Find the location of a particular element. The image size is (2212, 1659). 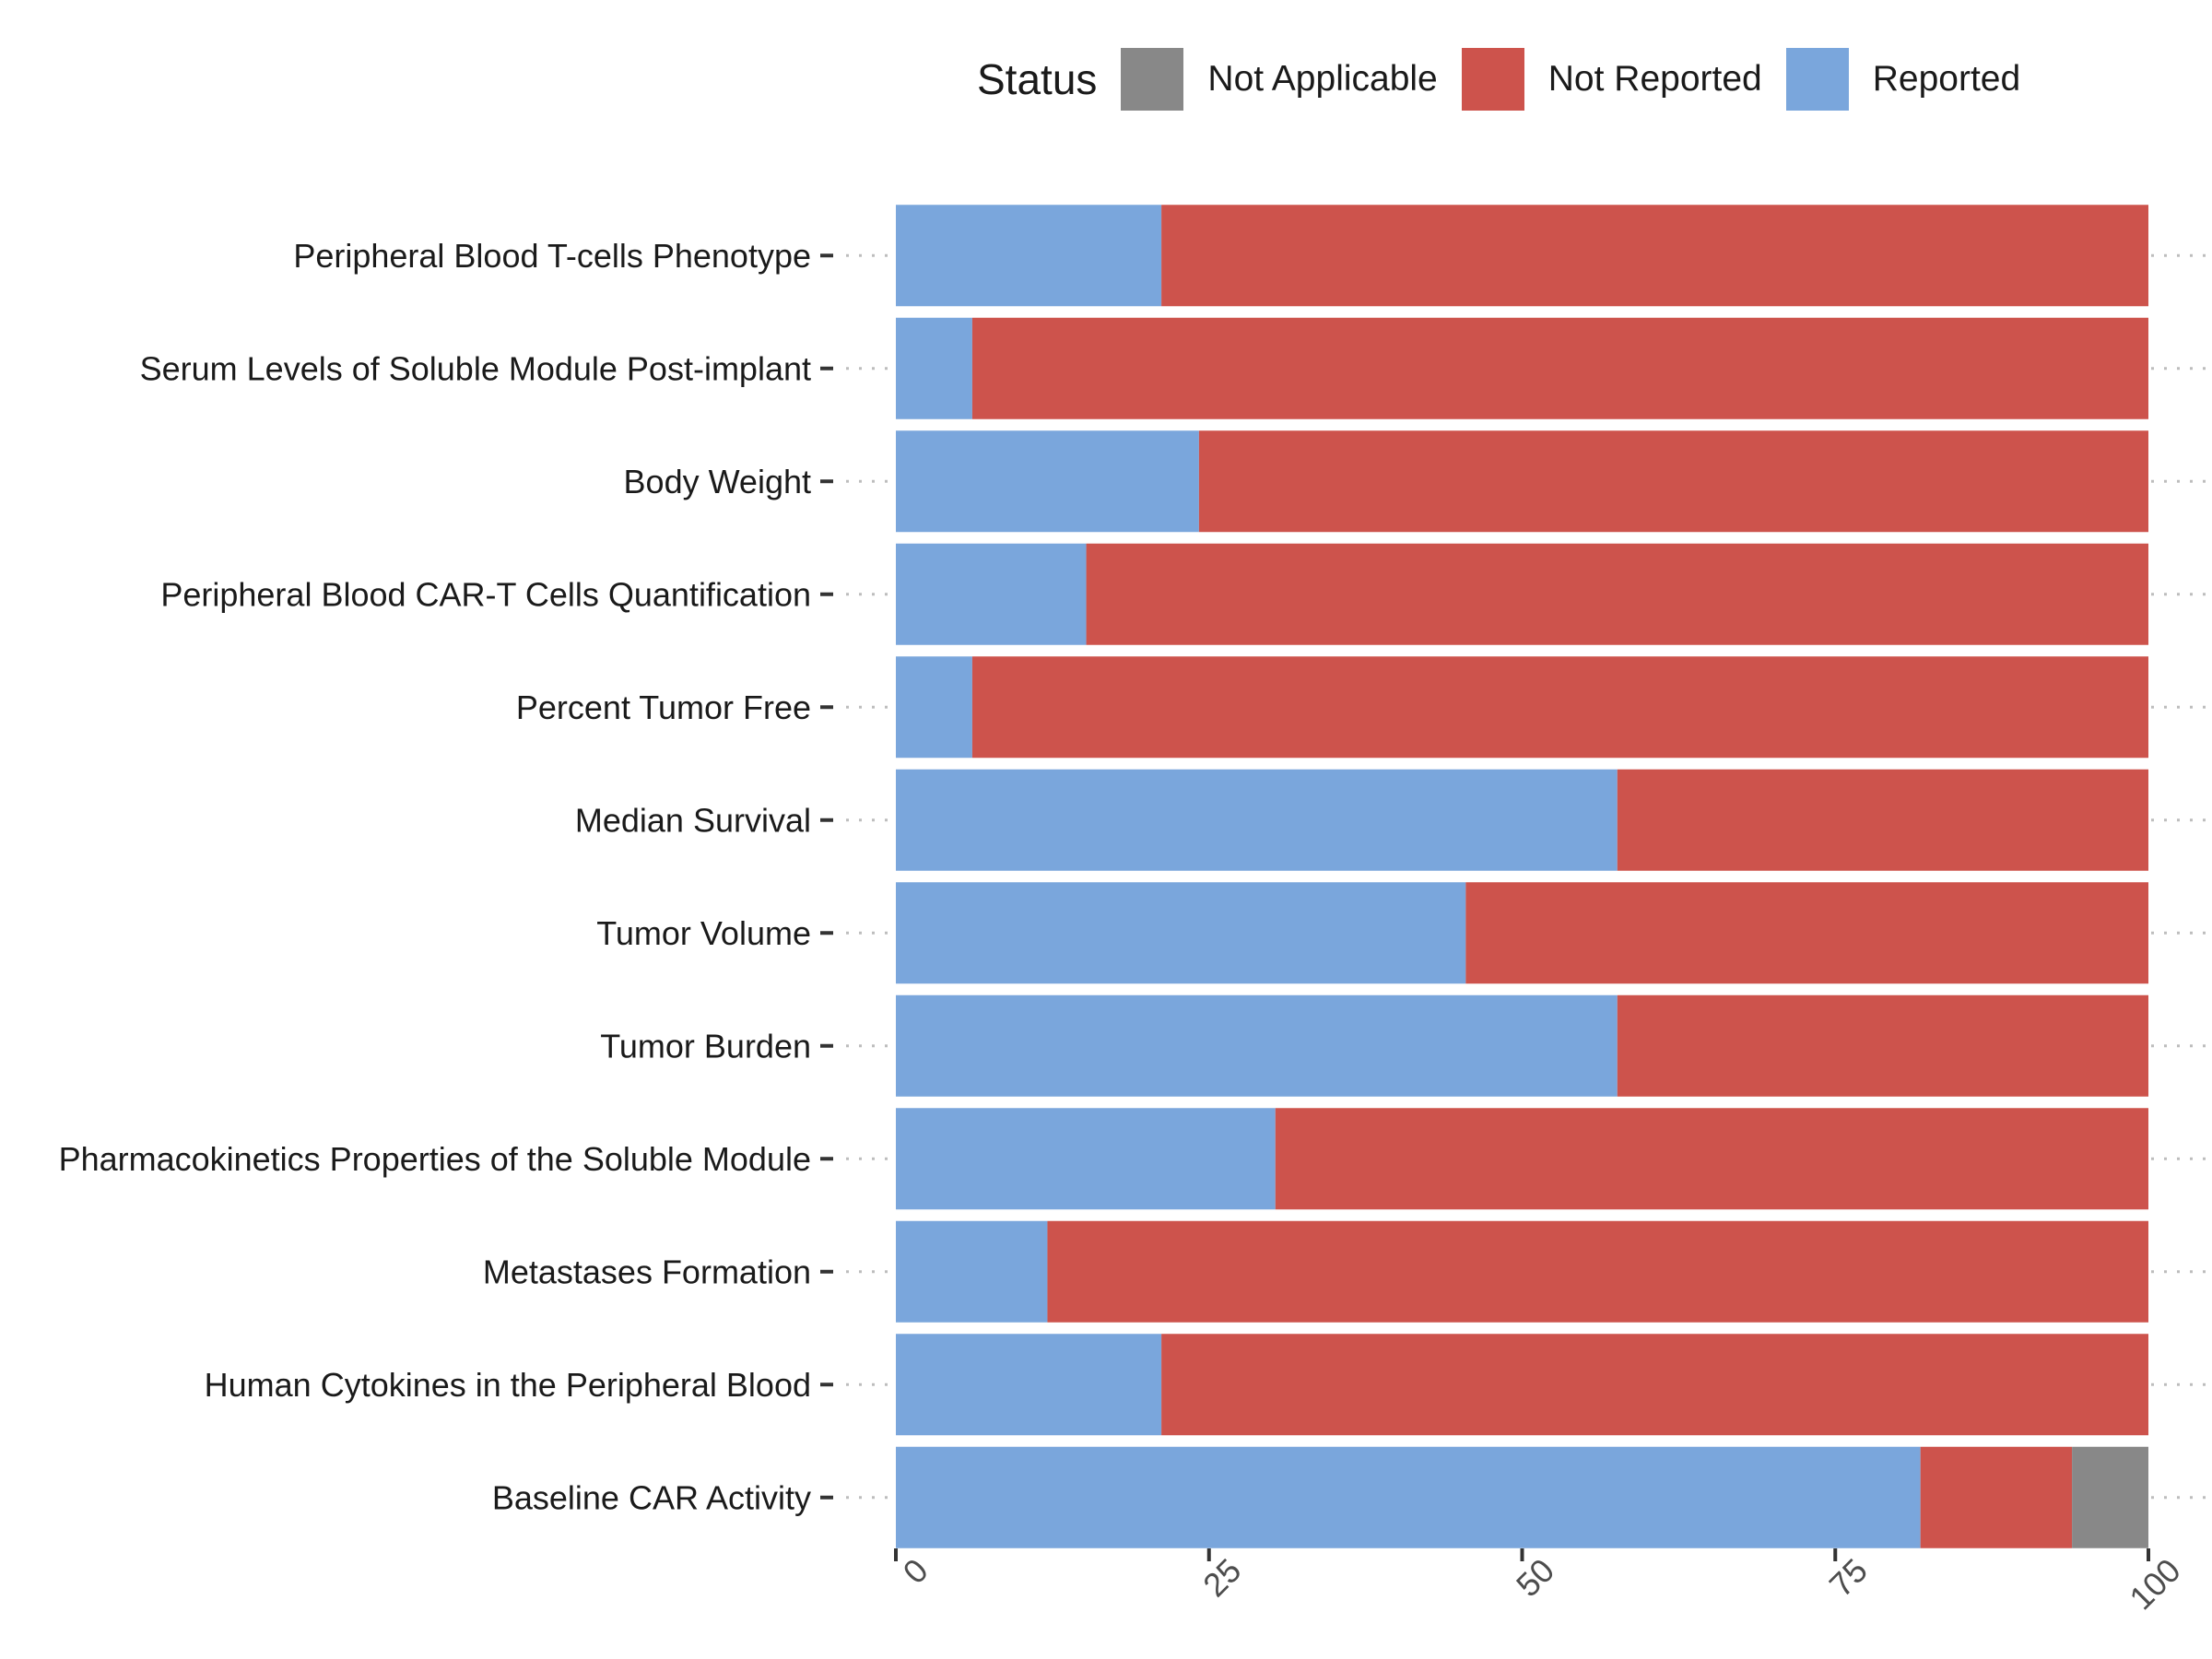

legend-item-not-applicable: Not Applicable is located at coordinates (1279, 79).